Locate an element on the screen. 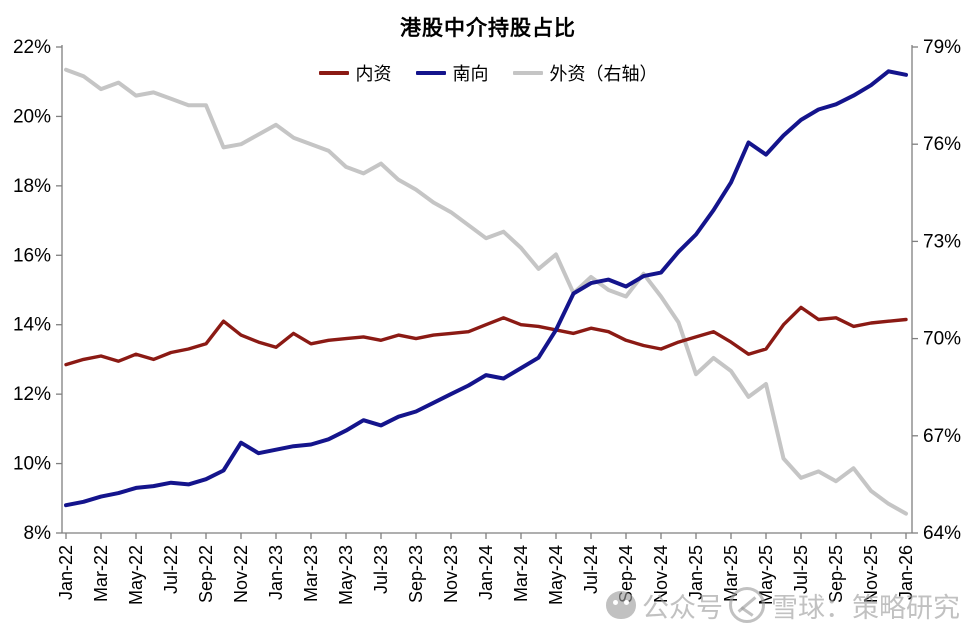  legend-label-domestic: 内资 is located at coordinates (373, 74).